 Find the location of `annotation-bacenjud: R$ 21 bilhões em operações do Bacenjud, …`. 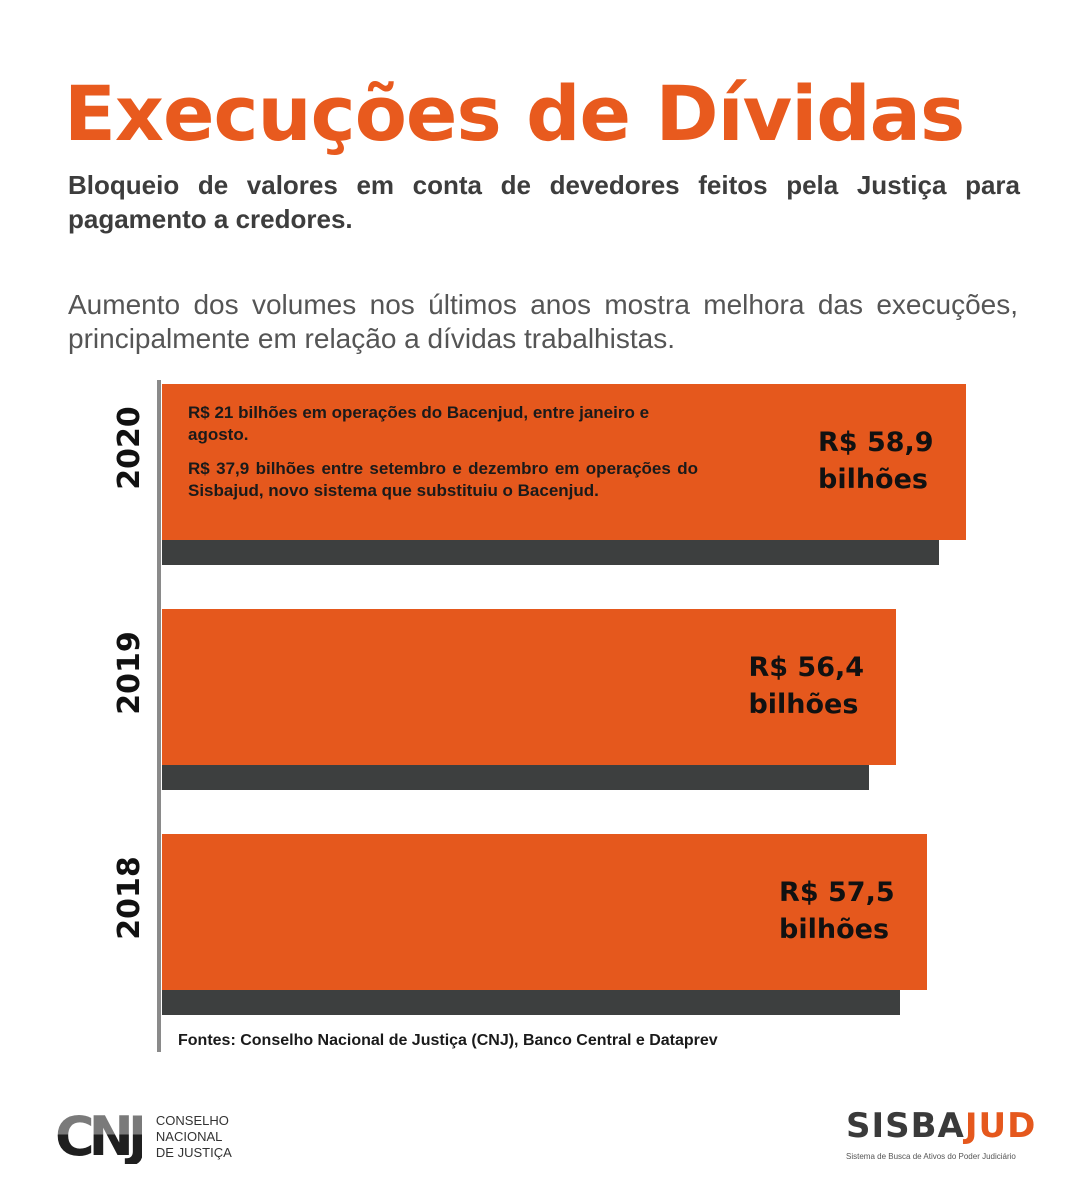

annotation-bacenjud: R$ 21 bilhões em operações do Bacenjud, … is located at coordinates (419, 423).